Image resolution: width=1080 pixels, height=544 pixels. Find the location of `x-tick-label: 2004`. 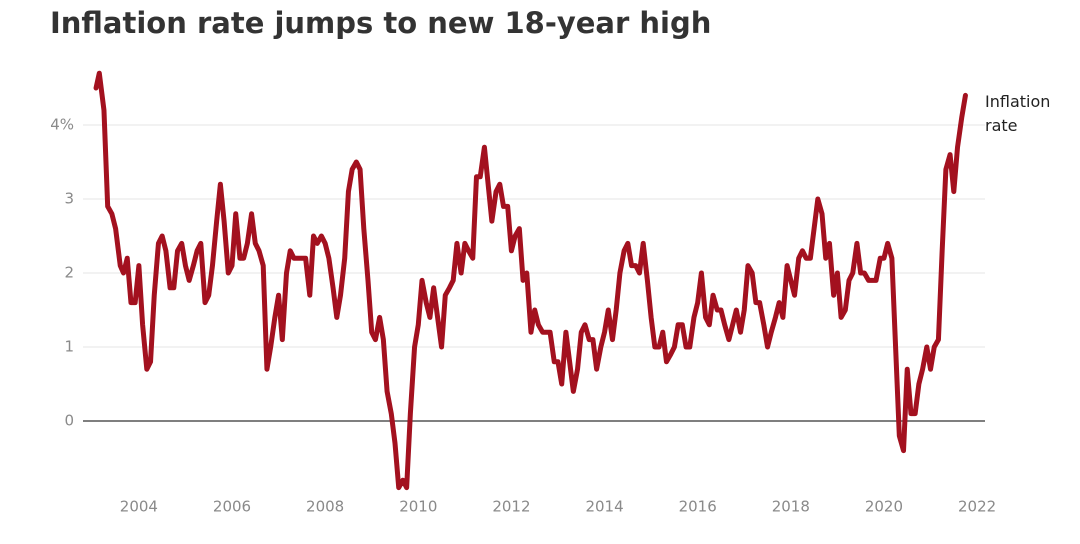

x-tick-label: 2004 is located at coordinates (139, 507).